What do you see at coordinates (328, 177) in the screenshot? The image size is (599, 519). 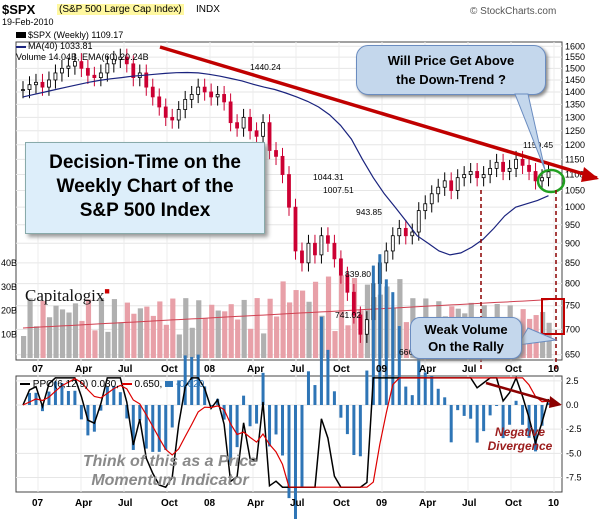 I see `price-label: 1044.31` at bounding box center [328, 177].